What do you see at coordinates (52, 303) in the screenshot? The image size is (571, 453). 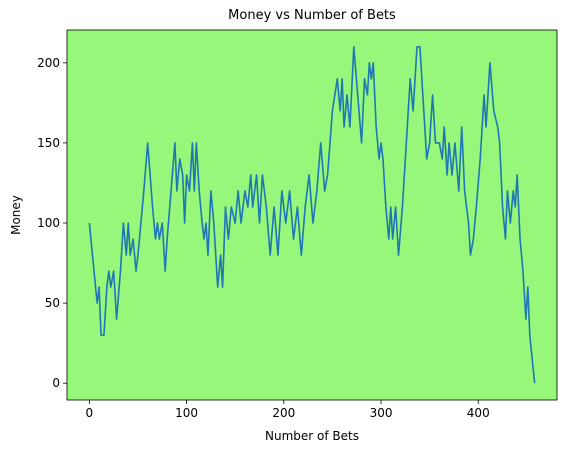 I see `y-tick-label: 50` at bounding box center [52, 303].